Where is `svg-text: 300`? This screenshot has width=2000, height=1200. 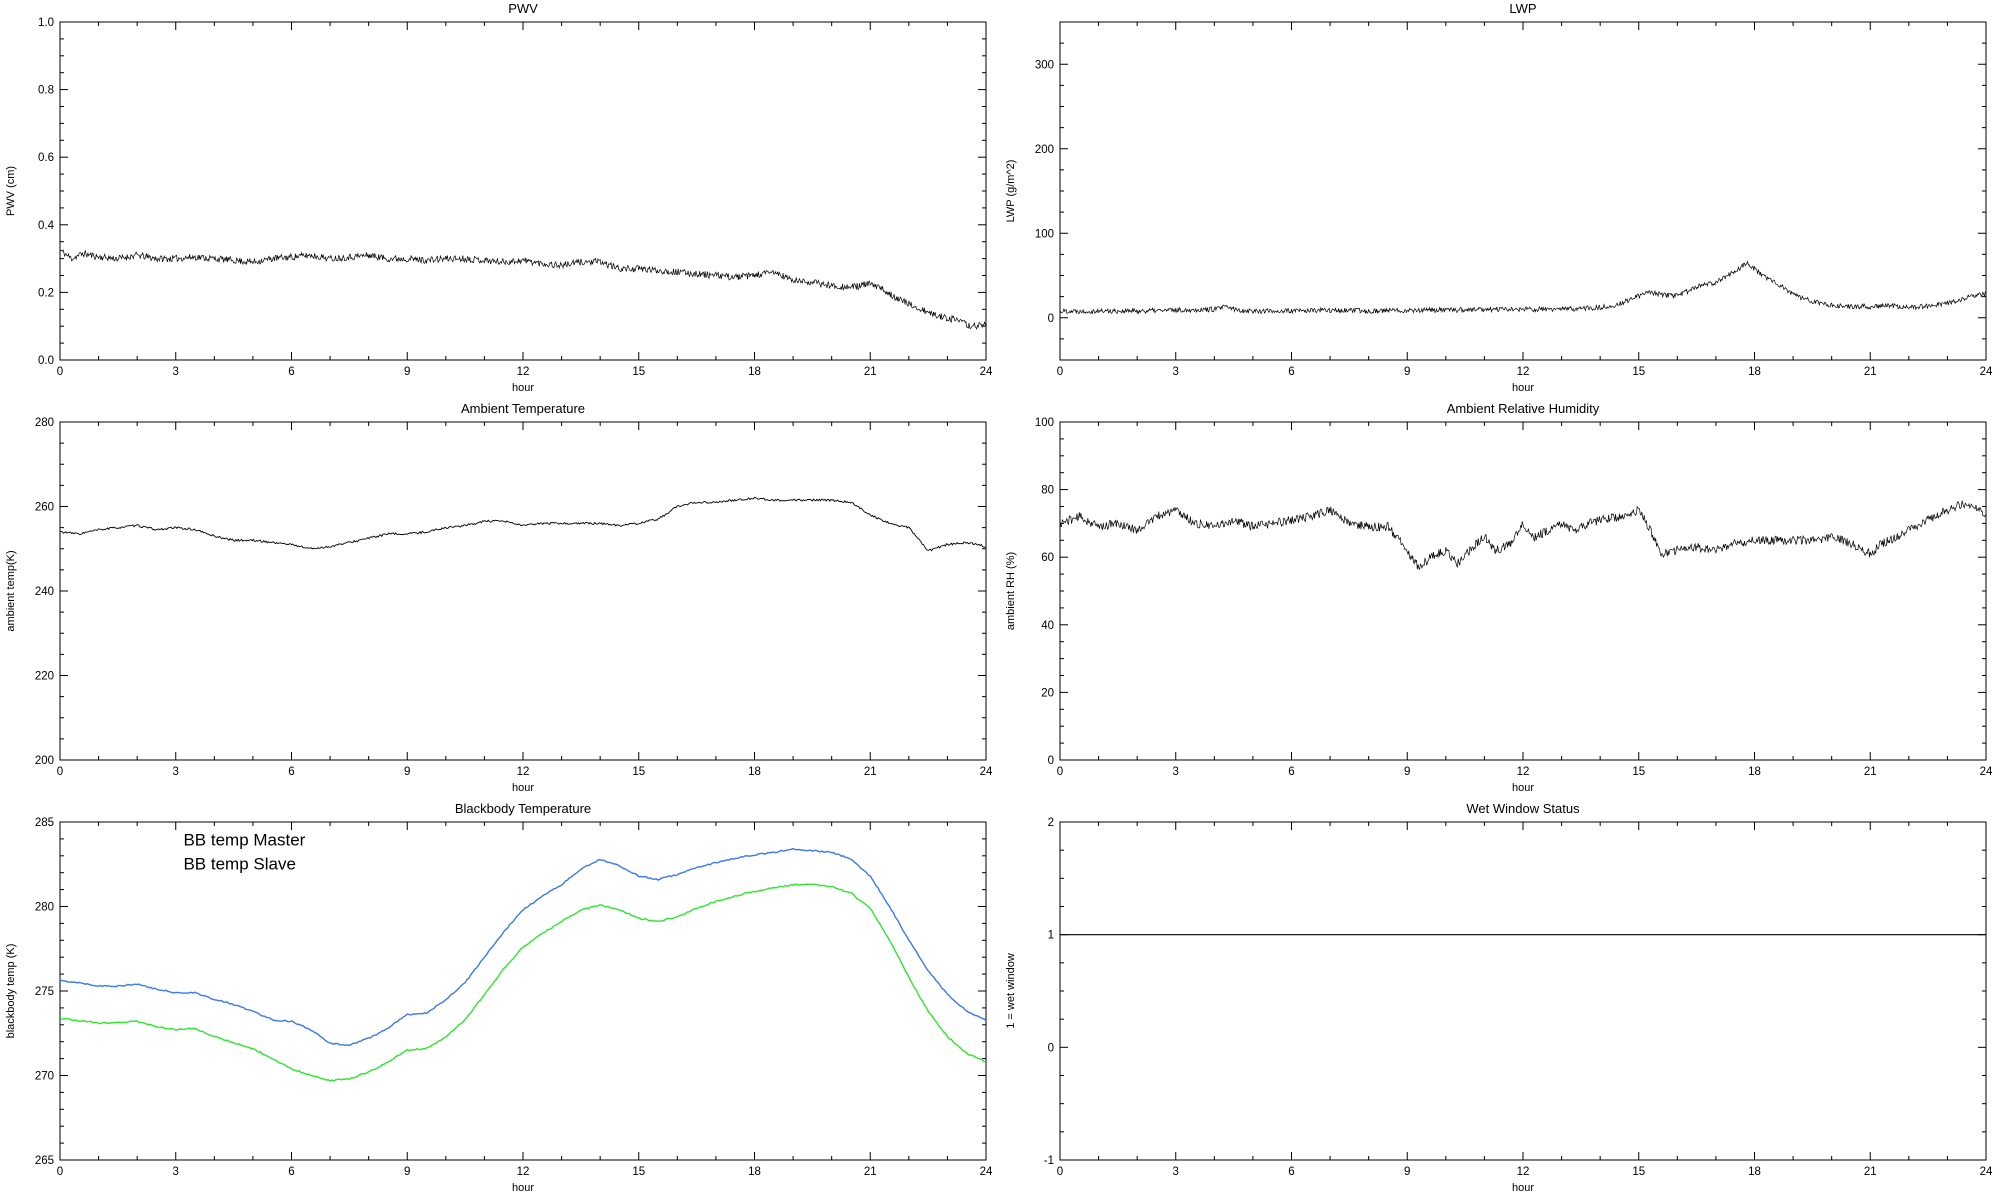
svg-text: 300 is located at coordinates (1044, 65).